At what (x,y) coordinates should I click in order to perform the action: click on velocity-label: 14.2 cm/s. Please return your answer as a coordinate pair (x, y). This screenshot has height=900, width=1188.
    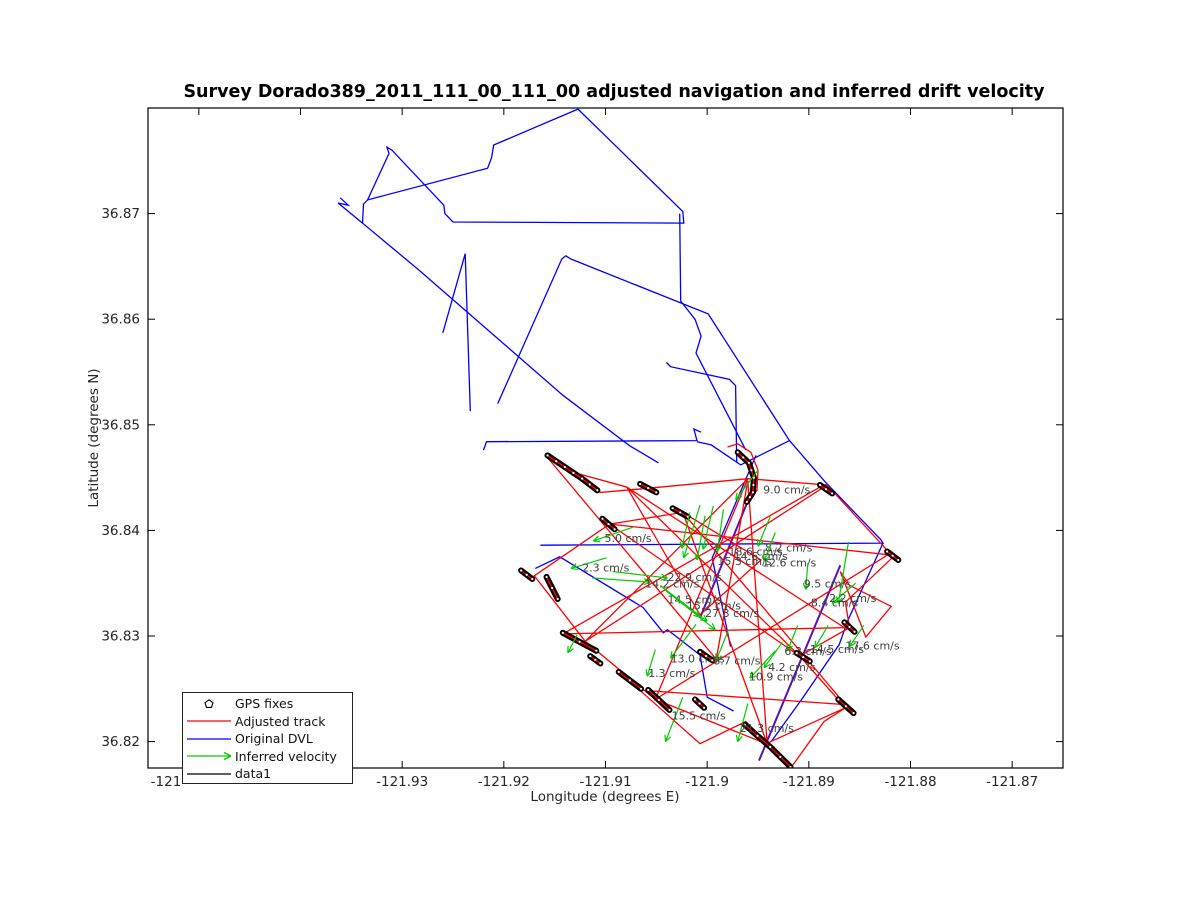
    Looking at the image, I should click on (672, 583).